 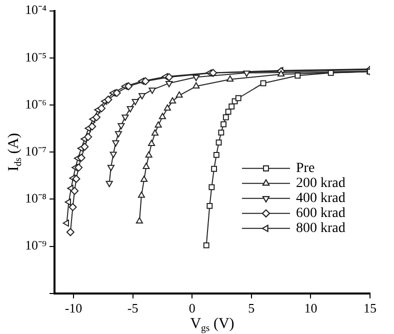 What do you see at coordinates (35, 151) in the screenshot?
I see `y-tick-label: 10⁻⁷` at bounding box center [35, 151].